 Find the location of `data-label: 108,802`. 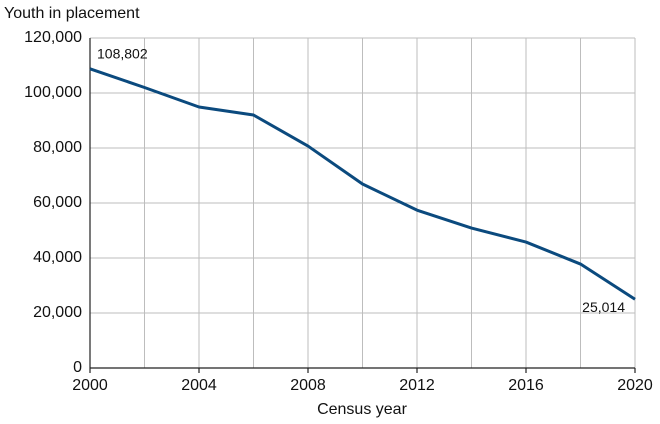

data-label: 108,802 is located at coordinates (122, 53).